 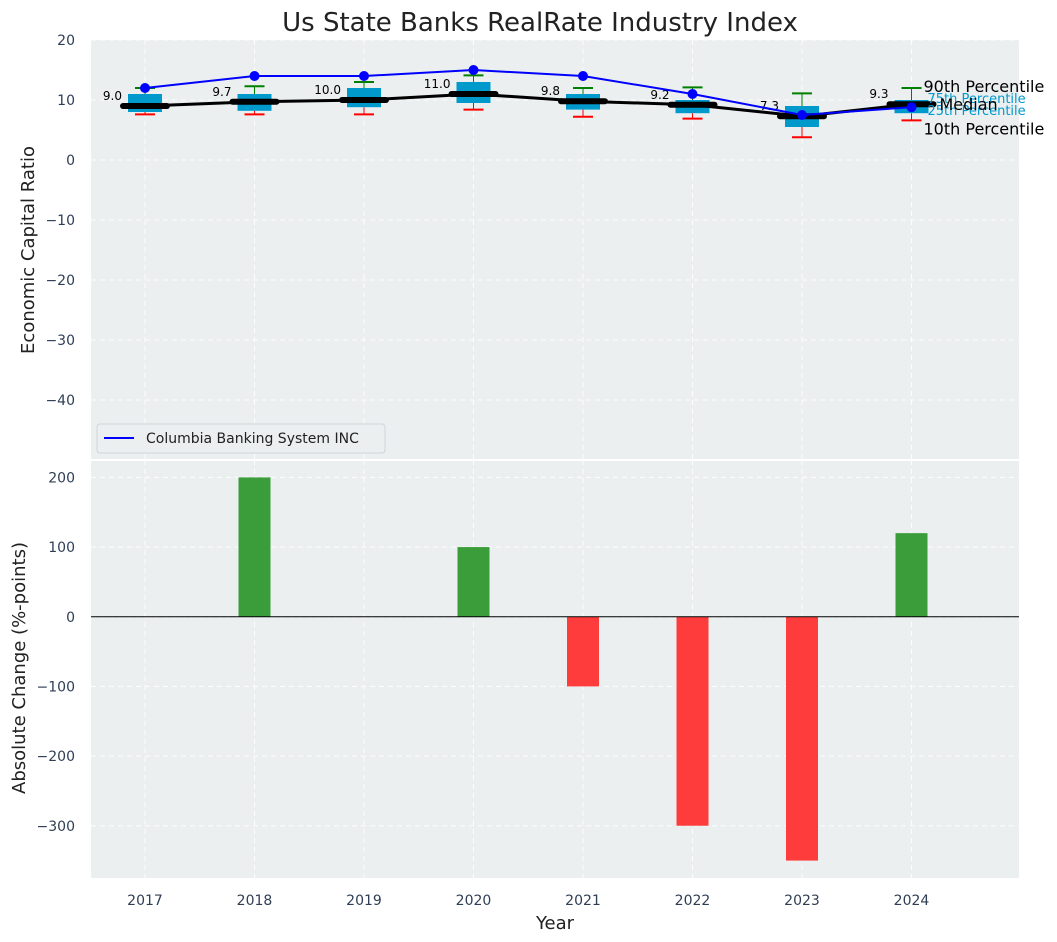 What do you see at coordinates (327, 90) in the screenshot?
I see `median-value-label: 10.0` at bounding box center [327, 90].